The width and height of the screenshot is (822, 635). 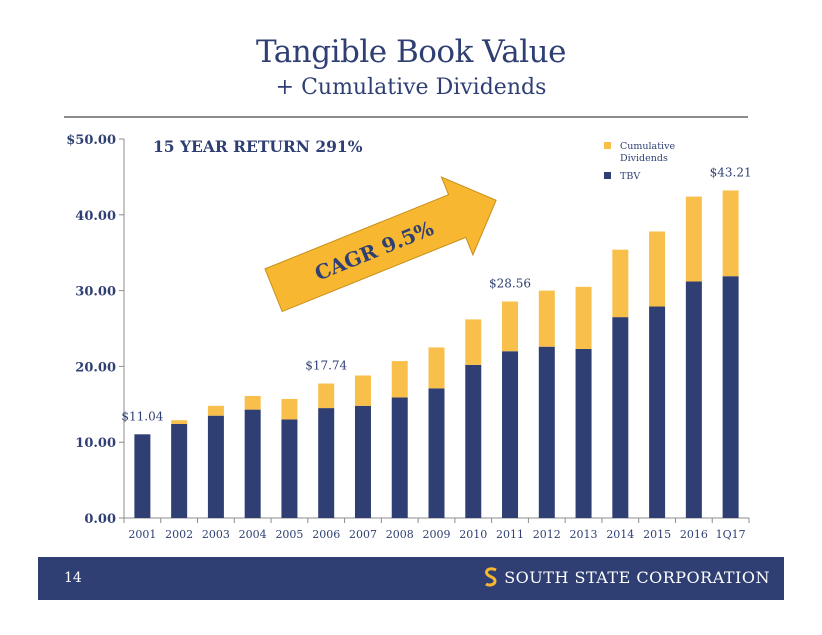 I want to click on legend-label-dividends-line1: Cumulative, so click(x=647, y=146).